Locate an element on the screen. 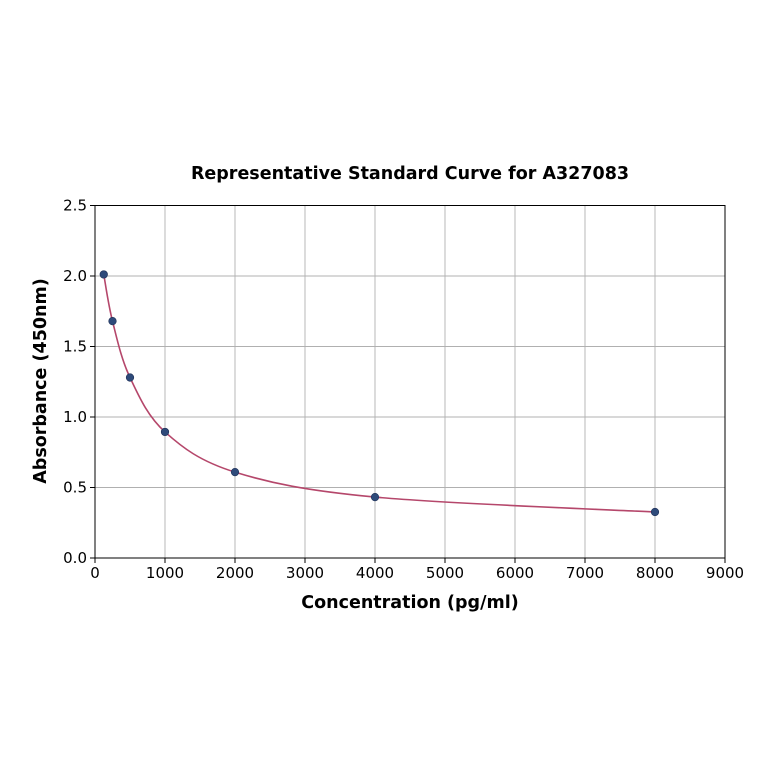  y-tick-label: 2.5 is located at coordinates (75, 206).